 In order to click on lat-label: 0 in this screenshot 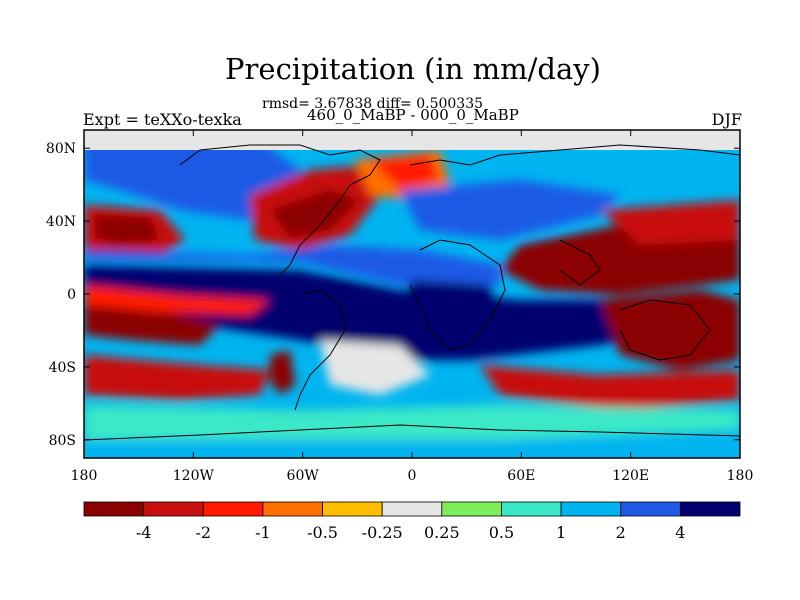, I will do `click(71, 295)`.